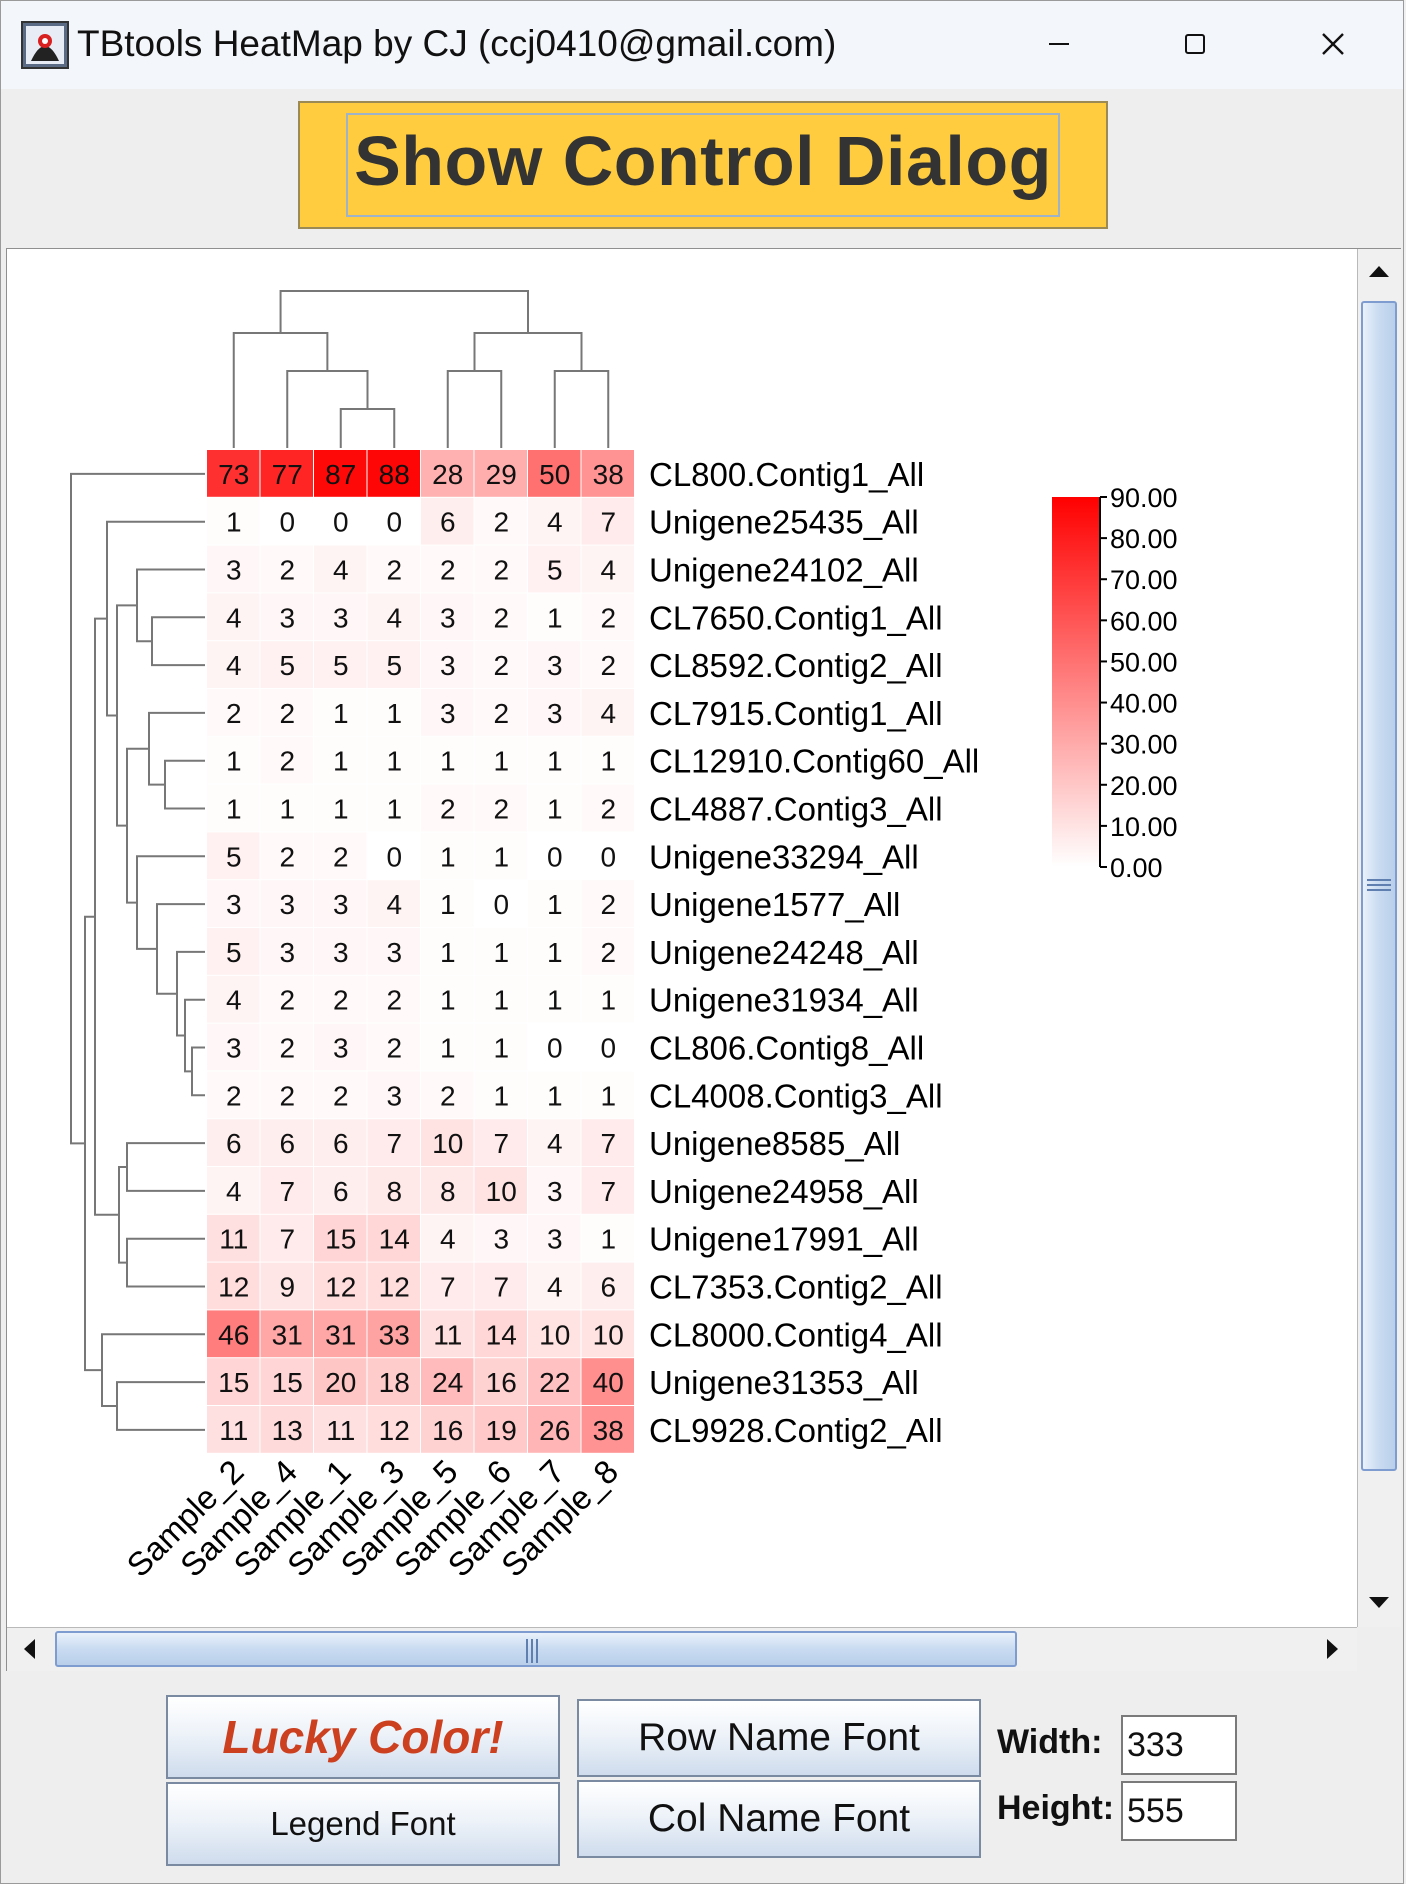 Image resolution: width=1406 pixels, height=1884 pixels. Describe the element at coordinates (1050, 1742) in the screenshot. I see `width-label: Width:` at that location.